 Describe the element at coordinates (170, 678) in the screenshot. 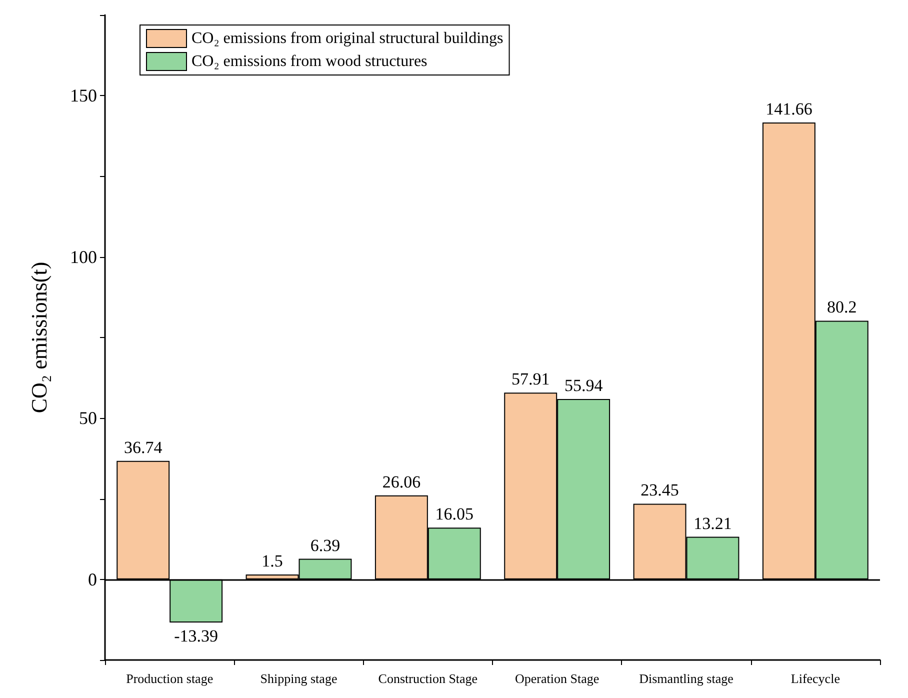

I see `x-tick-label: Production stage` at that location.